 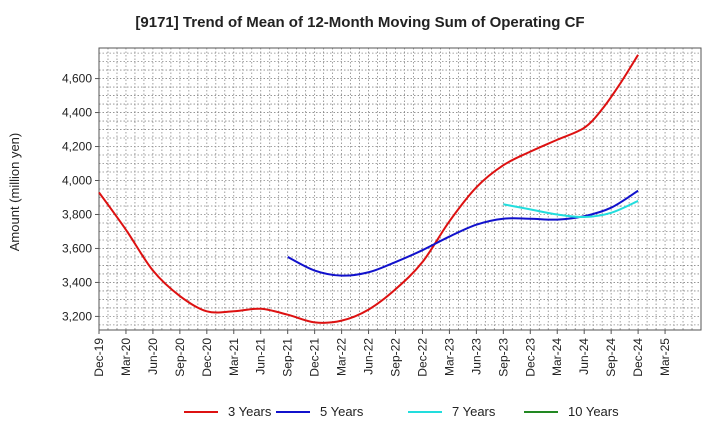 What do you see at coordinates (396, 357) in the screenshot?
I see `x-tick-label: Sep-22` at bounding box center [396, 357].